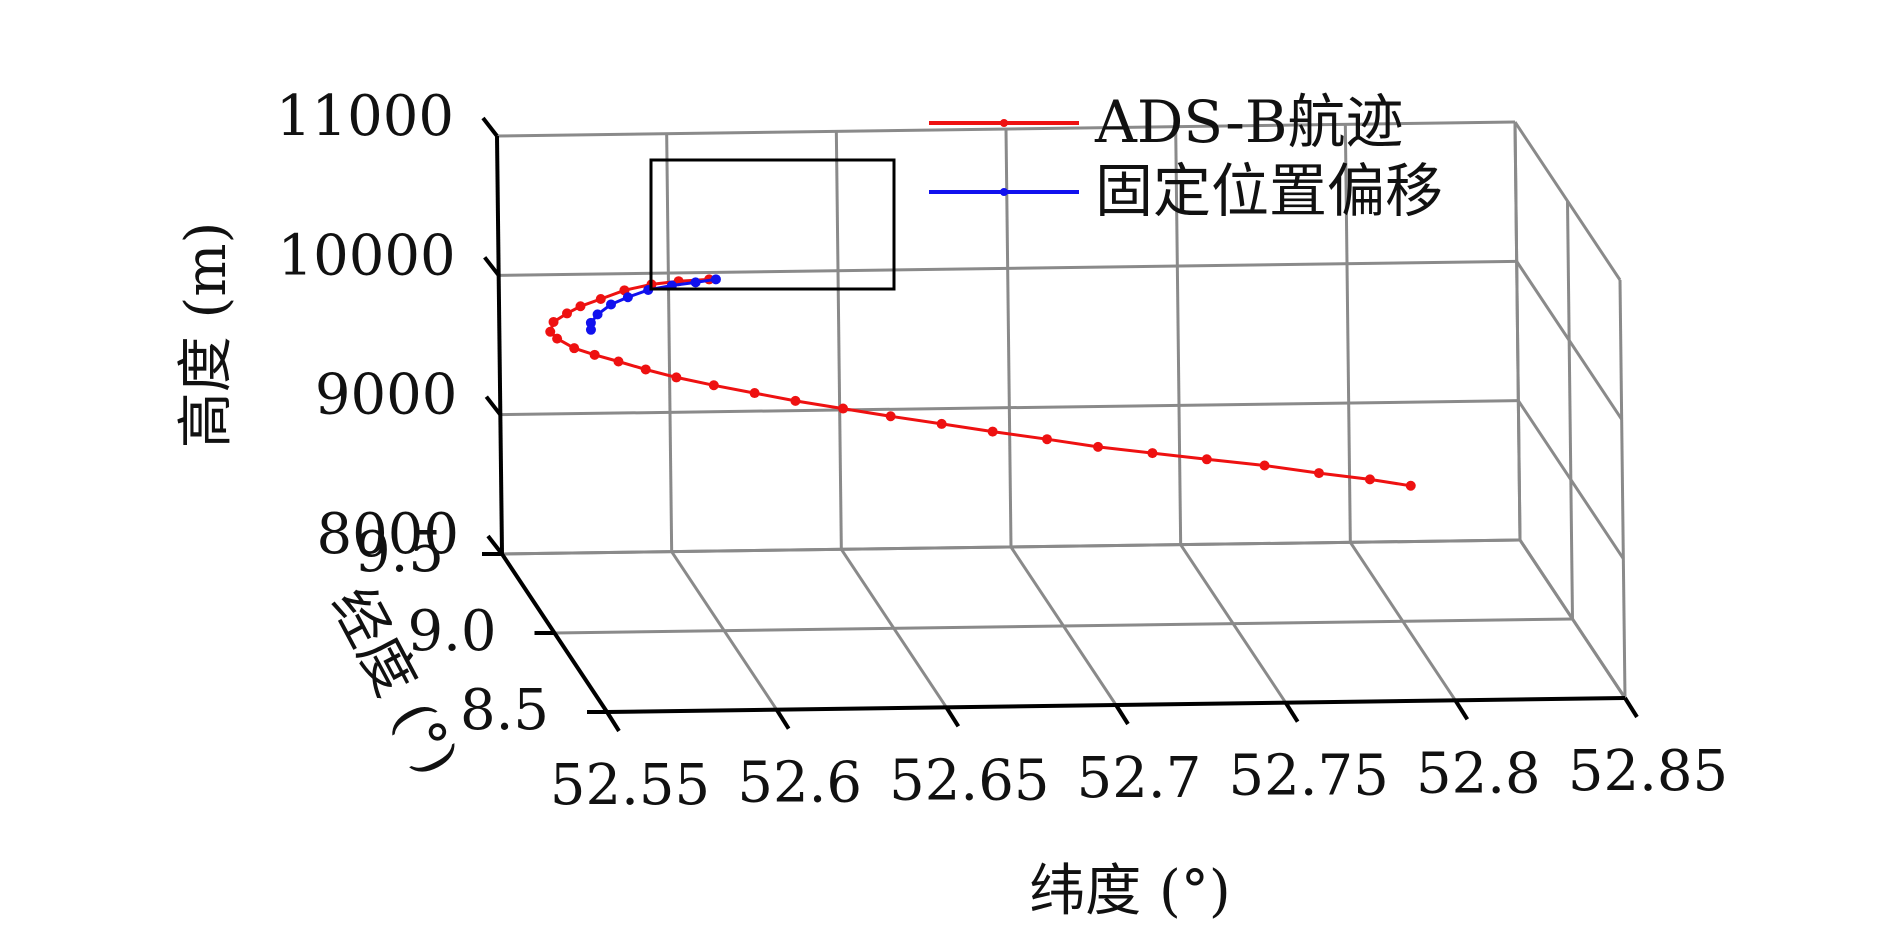 This screenshot has height=928, width=1890. What do you see at coordinates (1139, 778) in the screenshot?
I see `x-tick-label: 52.7` at bounding box center [1139, 778].